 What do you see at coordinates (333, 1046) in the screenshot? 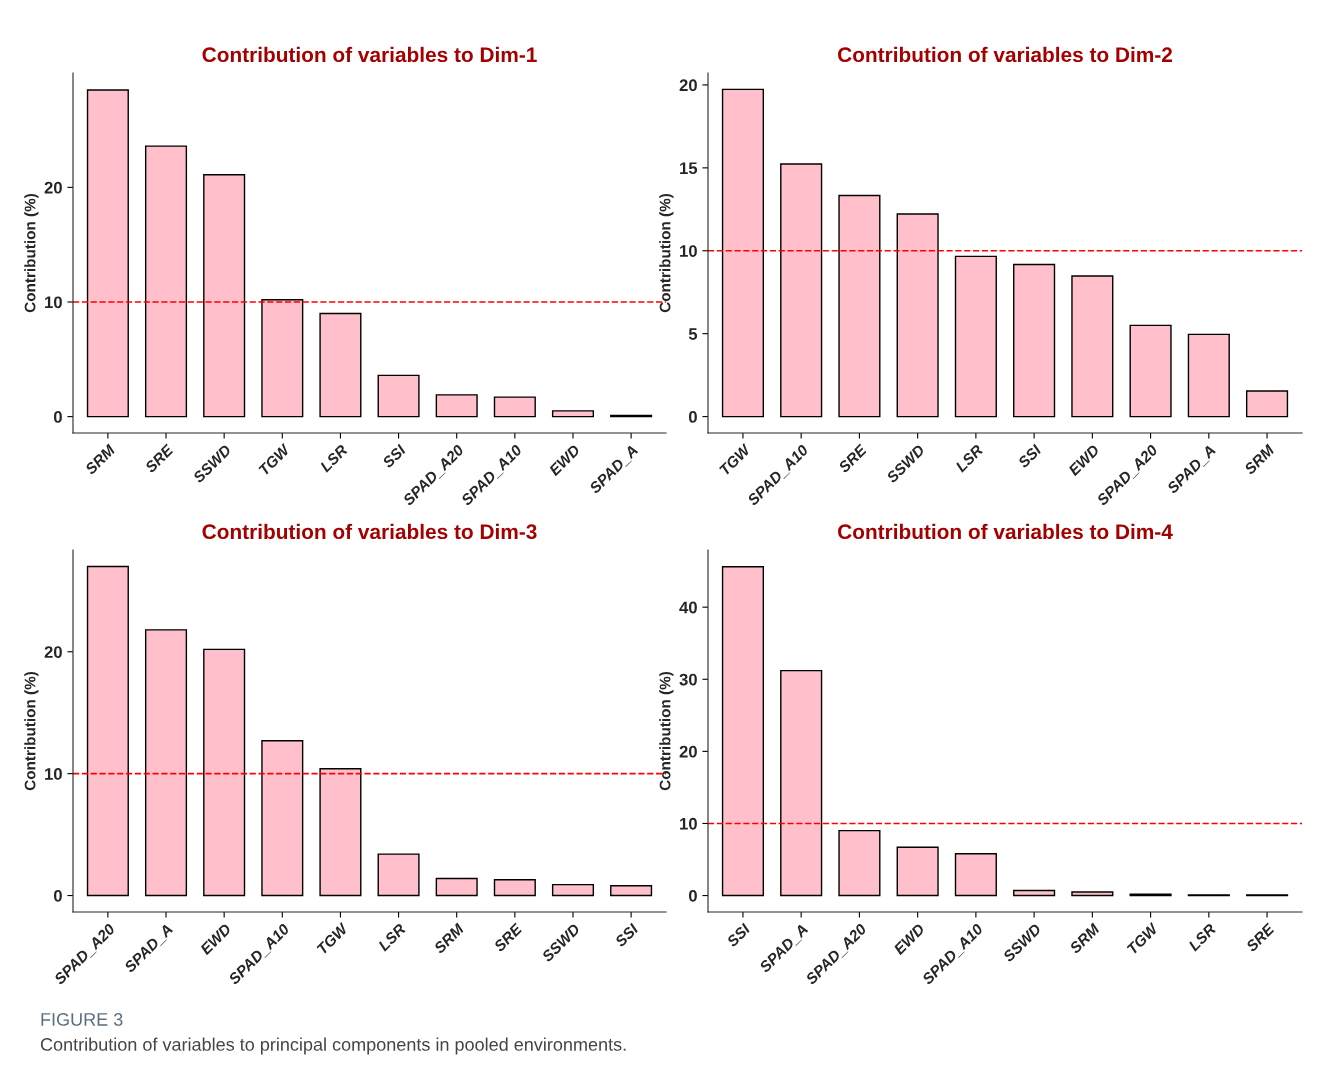
I see `text: Contribution of variables to principal components in pooled environments.` at bounding box center [333, 1046].